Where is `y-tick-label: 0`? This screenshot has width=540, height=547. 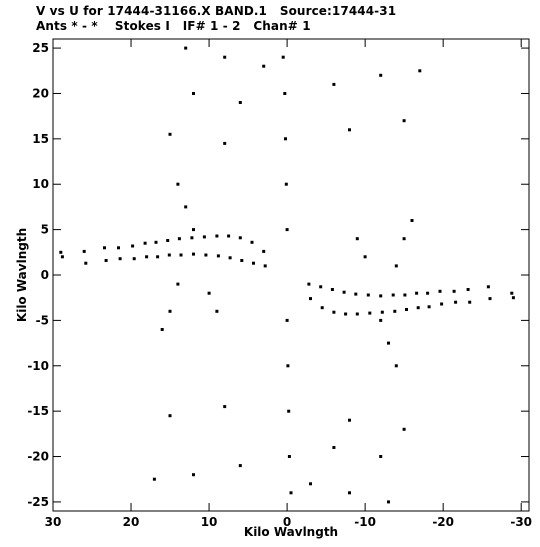 y-tick-label: 0 is located at coordinates (45, 275).